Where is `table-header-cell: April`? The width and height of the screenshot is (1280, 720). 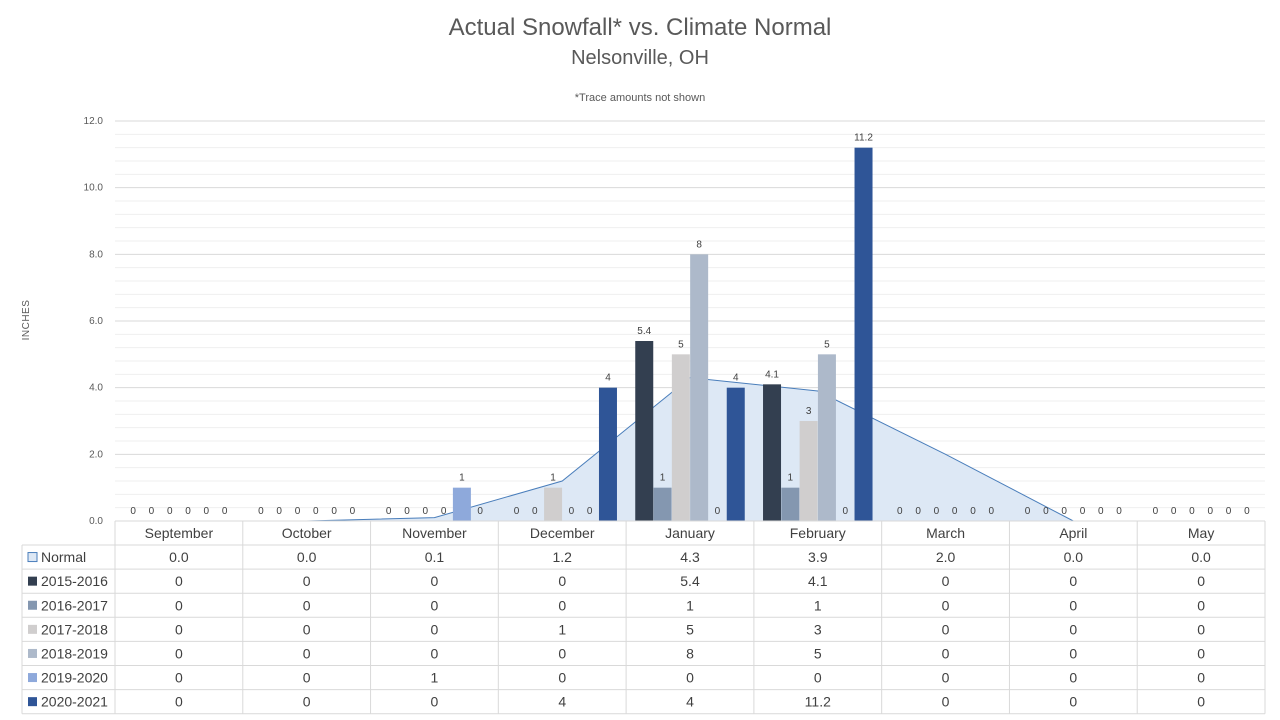
table-header-cell: April is located at coordinates (1073, 533).